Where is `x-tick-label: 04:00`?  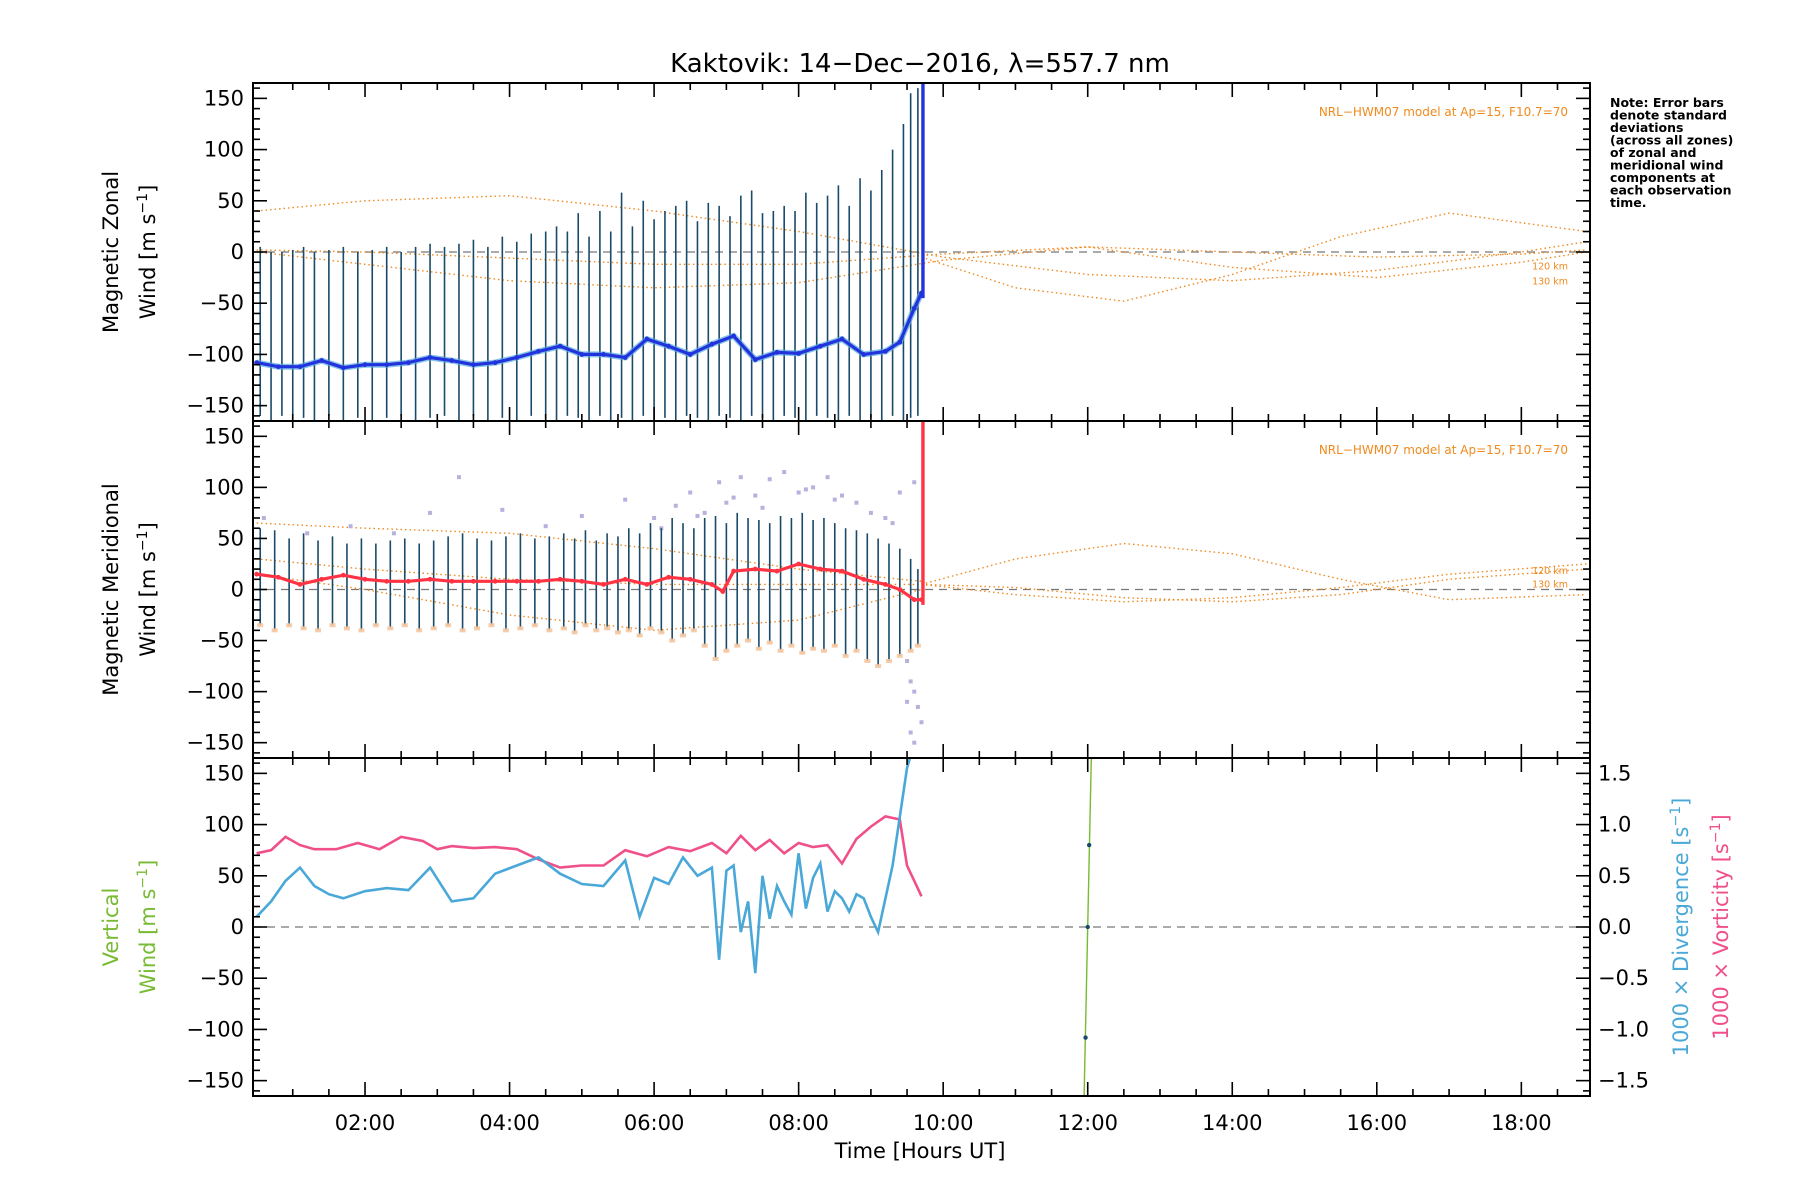 x-tick-label: 04:00 is located at coordinates (509, 1123).